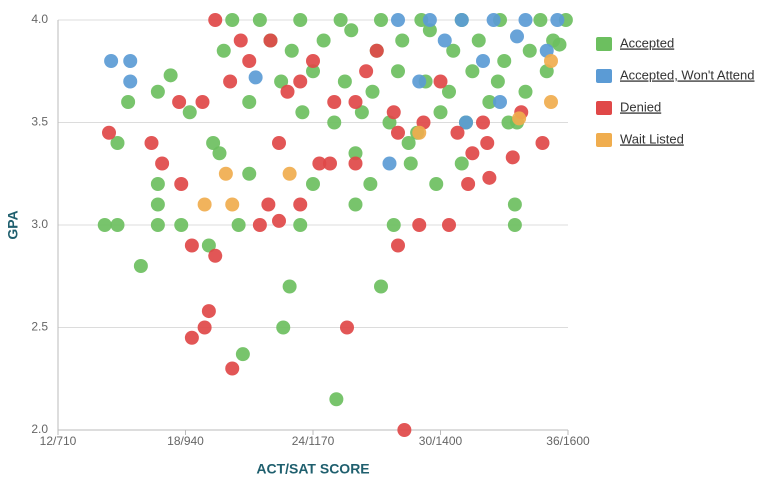 The width and height of the screenshot is (768, 492). I want to click on y-tick-label: 4.0, so click(39, 19).